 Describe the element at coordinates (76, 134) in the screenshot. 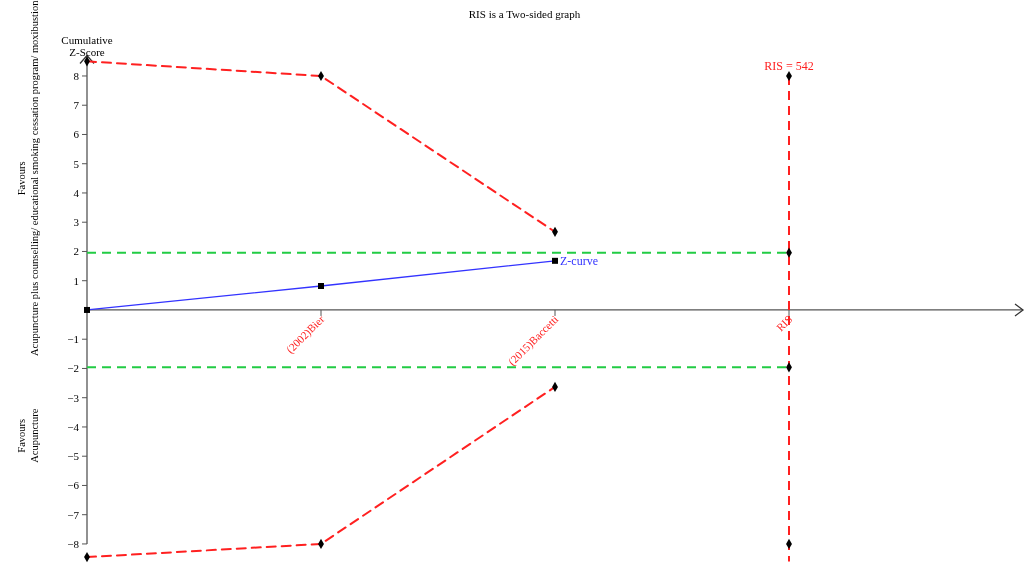

I see `y-tick-label: 6` at that location.